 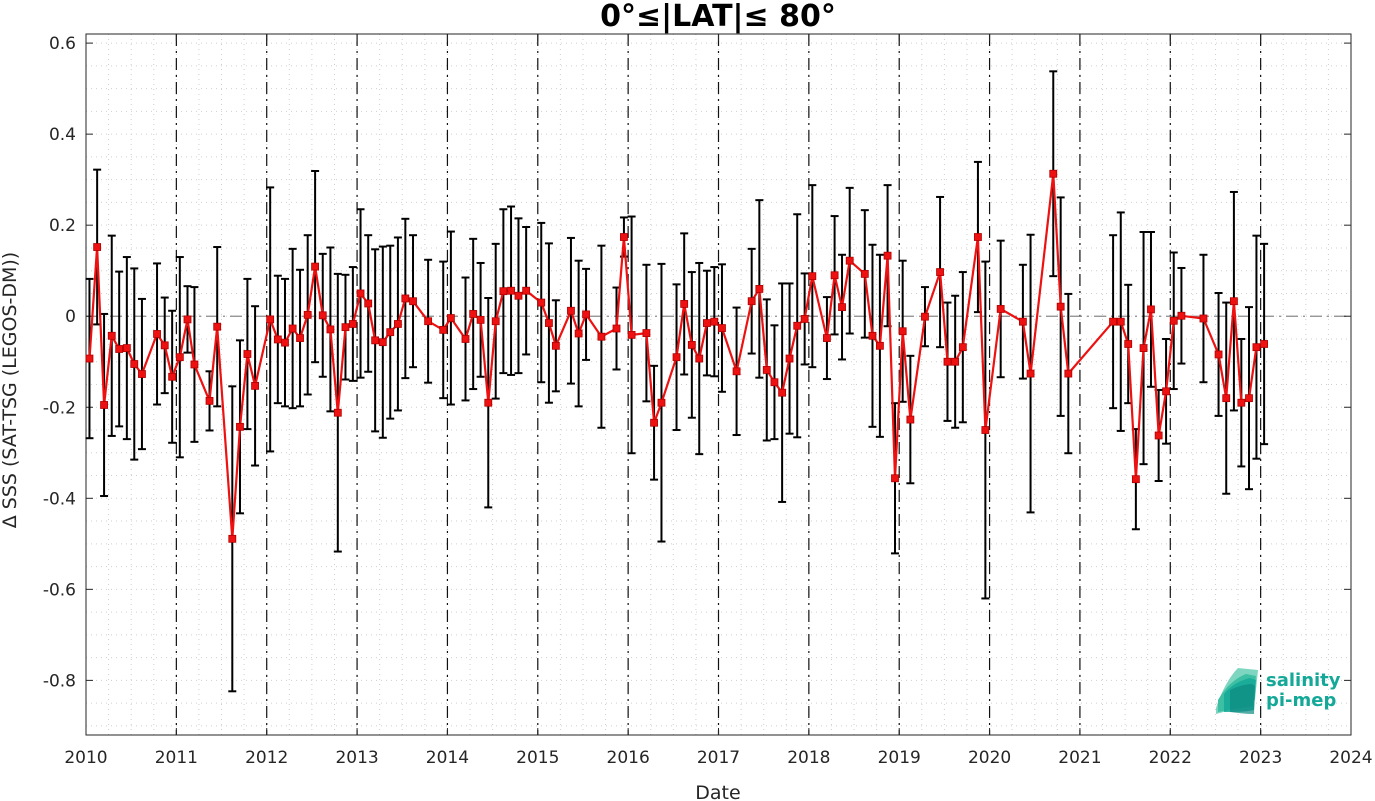 What do you see at coordinates (356, 758) in the screenshot?
I see `x-tick-label: 2013` at bounding box center [356, 758].